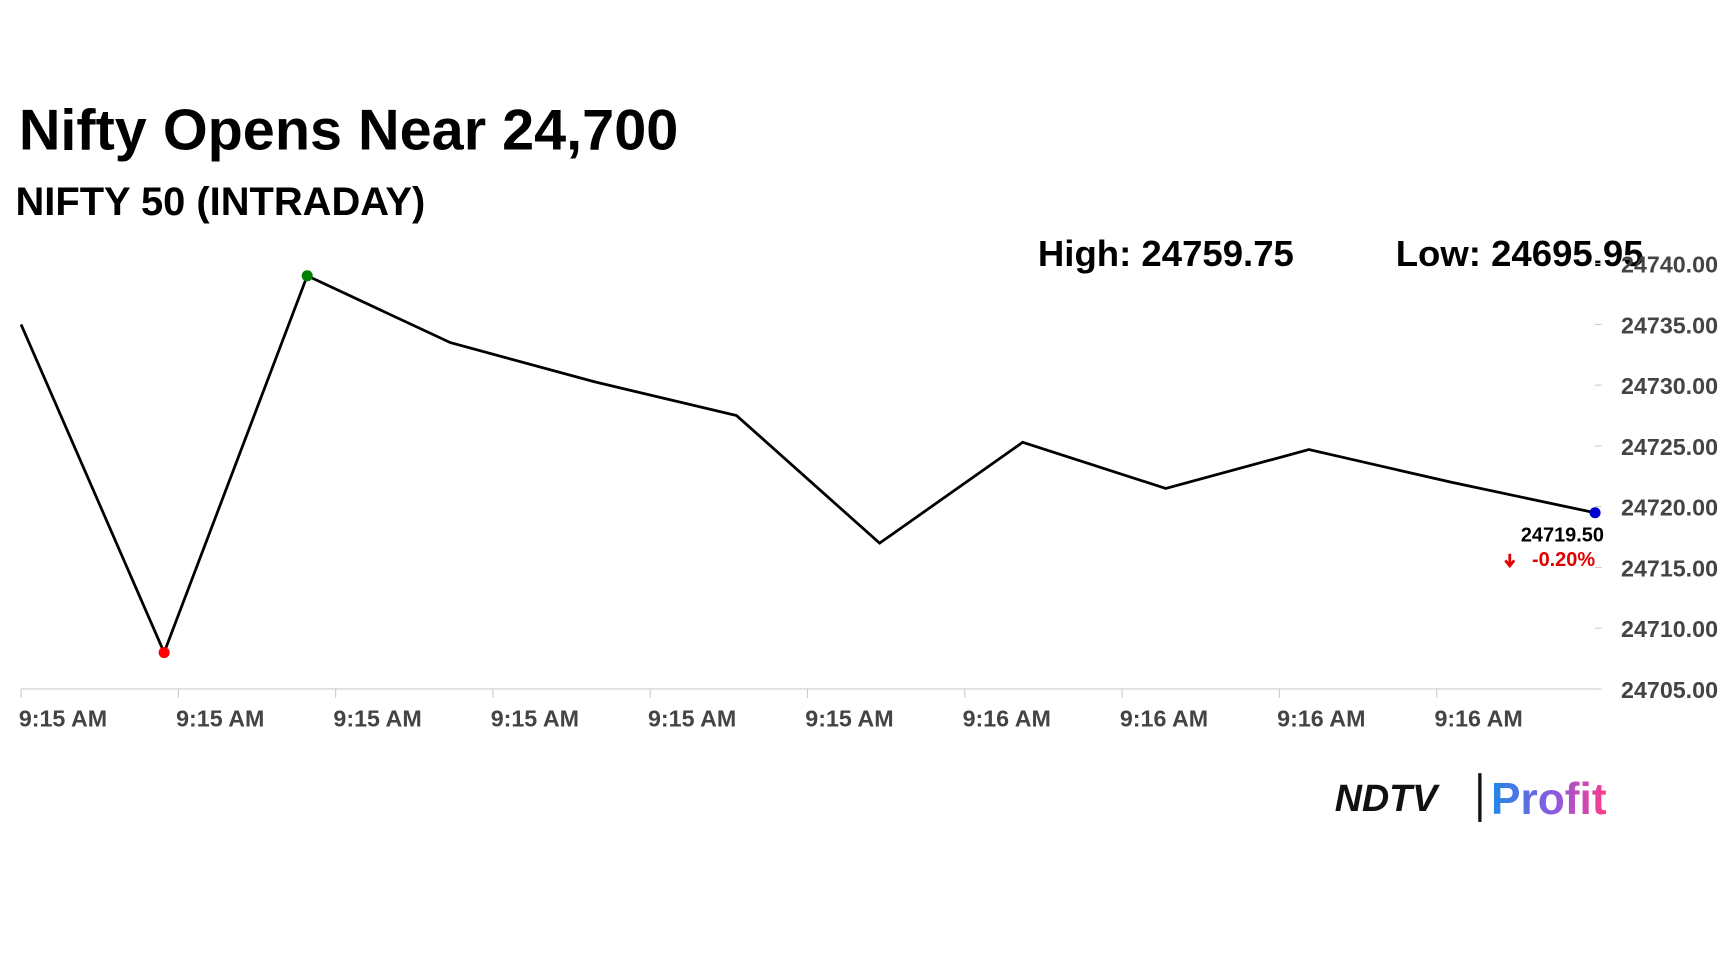 The height and width of the screenshot is (972, 1728). Describe the element at coordinates (1562, 536) in the screenshot. I see `value-label: 24719.50` at that location.